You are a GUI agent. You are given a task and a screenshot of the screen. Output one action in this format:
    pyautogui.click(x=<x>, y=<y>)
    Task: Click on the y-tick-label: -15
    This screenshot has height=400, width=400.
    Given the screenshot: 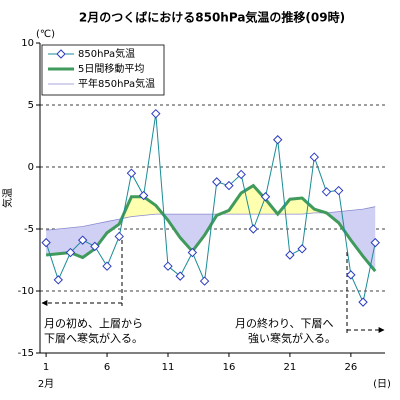 What is the action you would take?
    pyautogui.click(x=26, y=353)
    